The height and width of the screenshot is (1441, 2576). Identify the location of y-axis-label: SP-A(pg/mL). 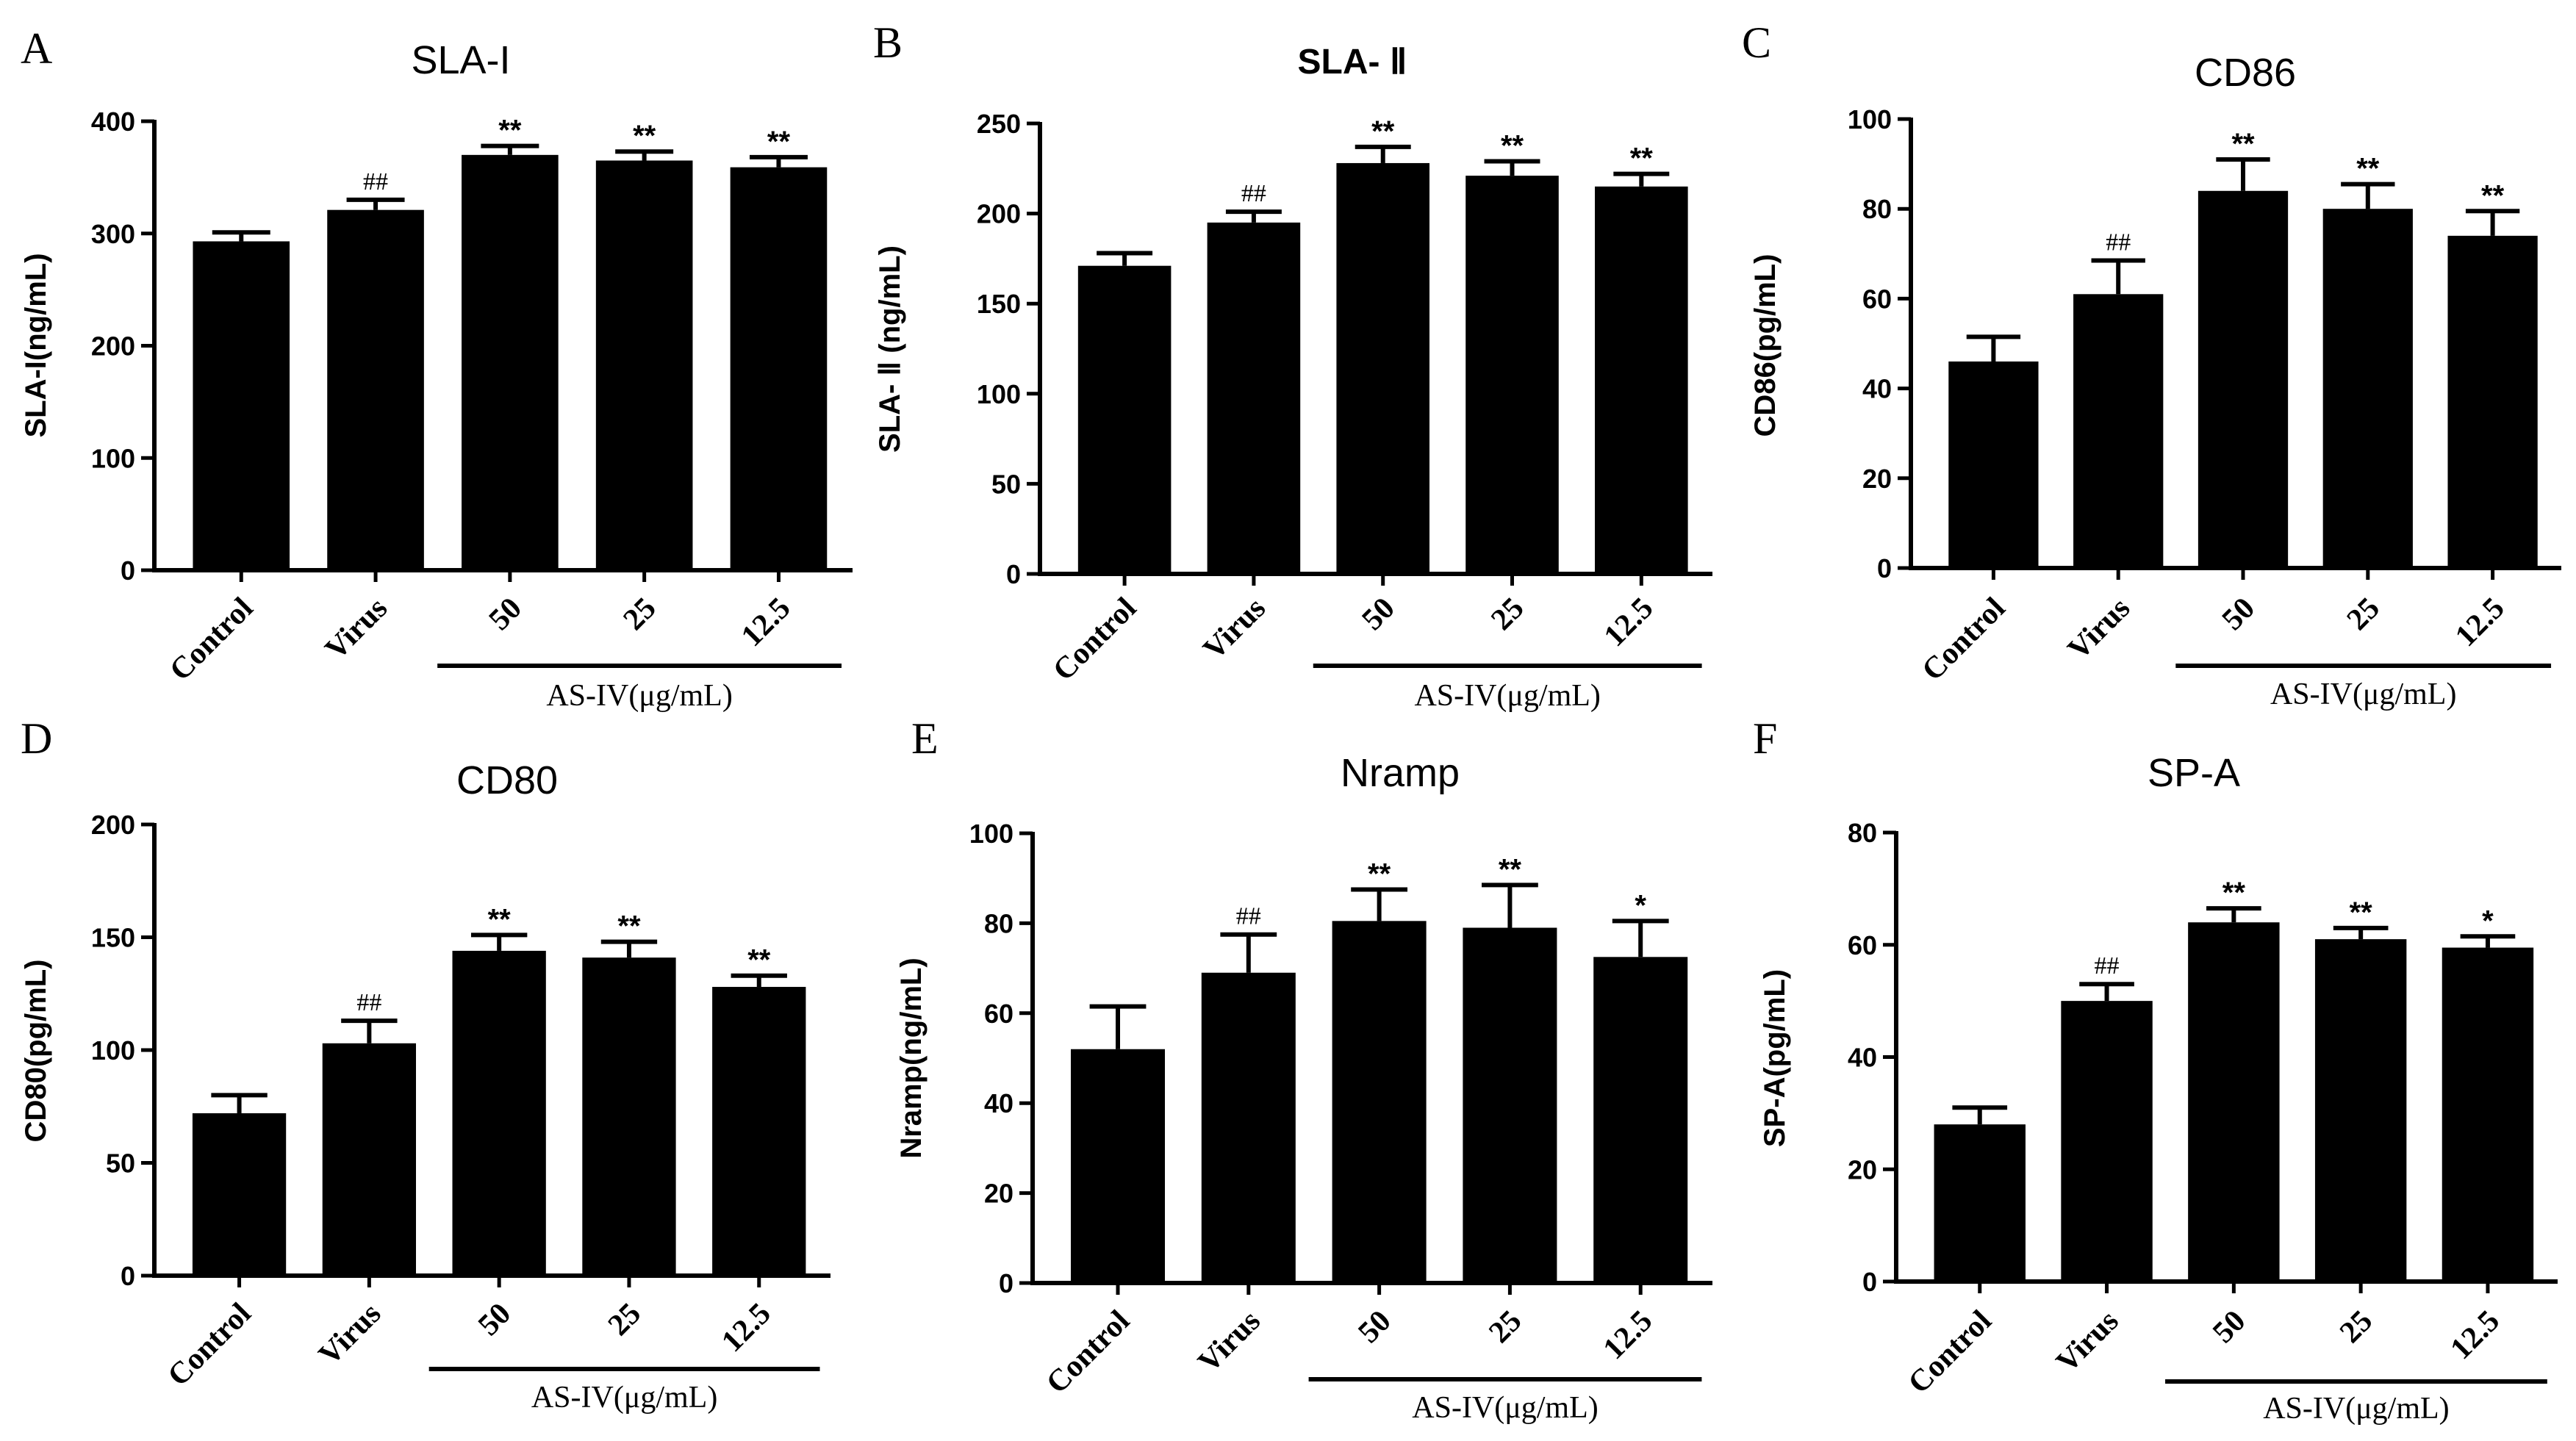
(1775, 1058).